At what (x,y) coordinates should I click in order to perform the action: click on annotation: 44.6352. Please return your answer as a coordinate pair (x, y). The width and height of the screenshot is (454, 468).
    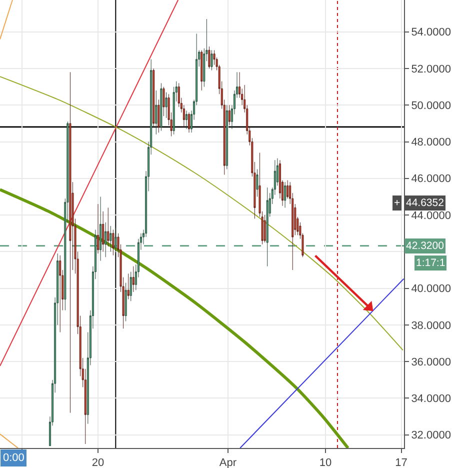
    Looking at the image, I should click on (425, 203).